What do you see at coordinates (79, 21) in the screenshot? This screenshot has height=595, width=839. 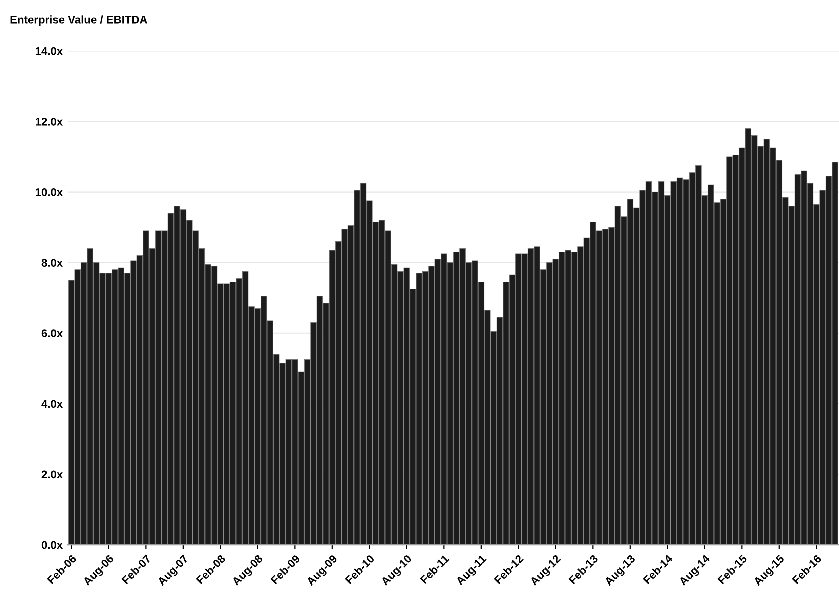 I see `chart-title: Enterprise Value / EBITDA` at bounding box center [79, 21].